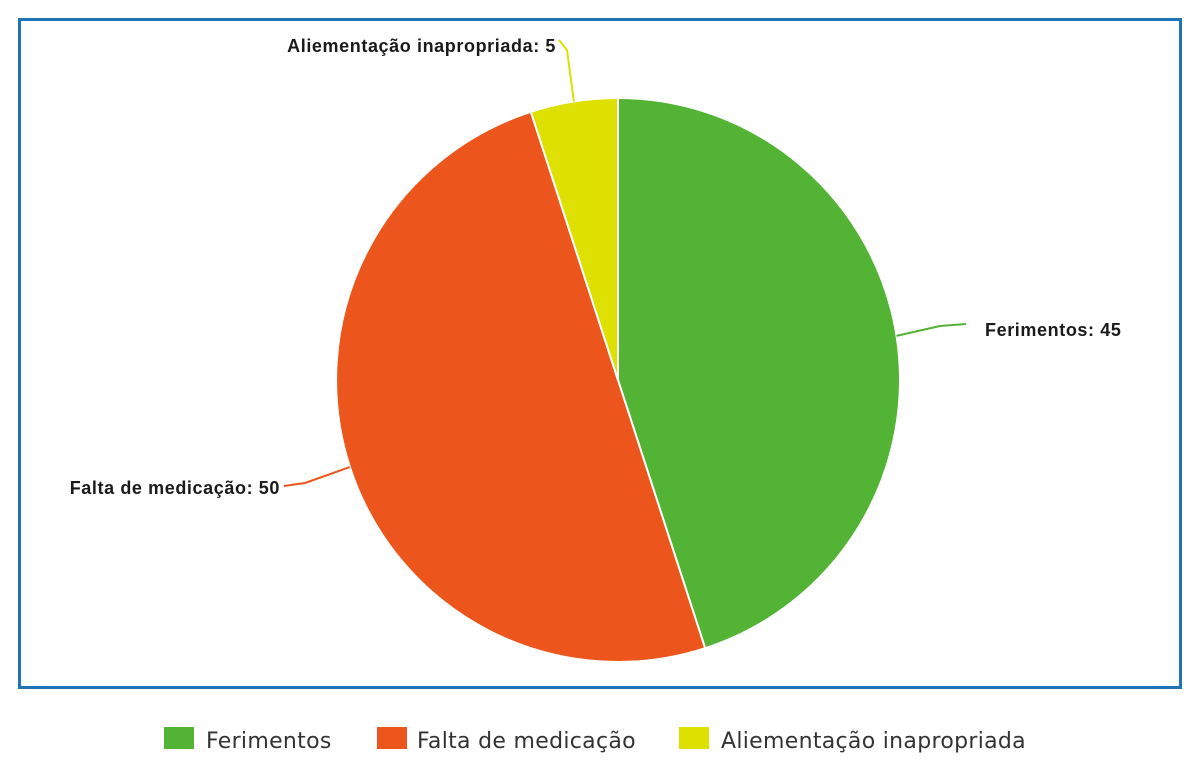  Describe the element at coordinates (526, 741) in the screenshot. I see `legend-label-falta-de-medicacao: Falta de medicação` at that location.